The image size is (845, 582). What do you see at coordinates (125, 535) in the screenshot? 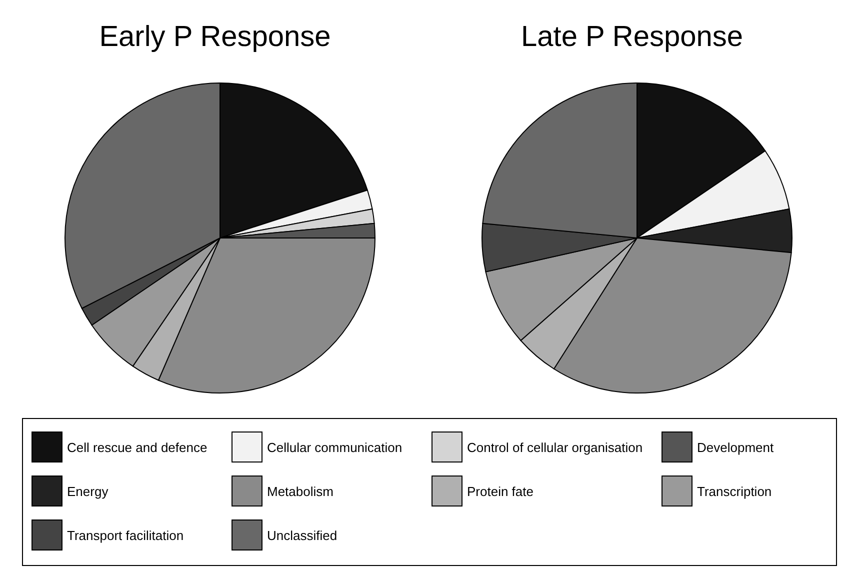
I see `legend-label: Transport facilitation` at bounding box center [125, 535].